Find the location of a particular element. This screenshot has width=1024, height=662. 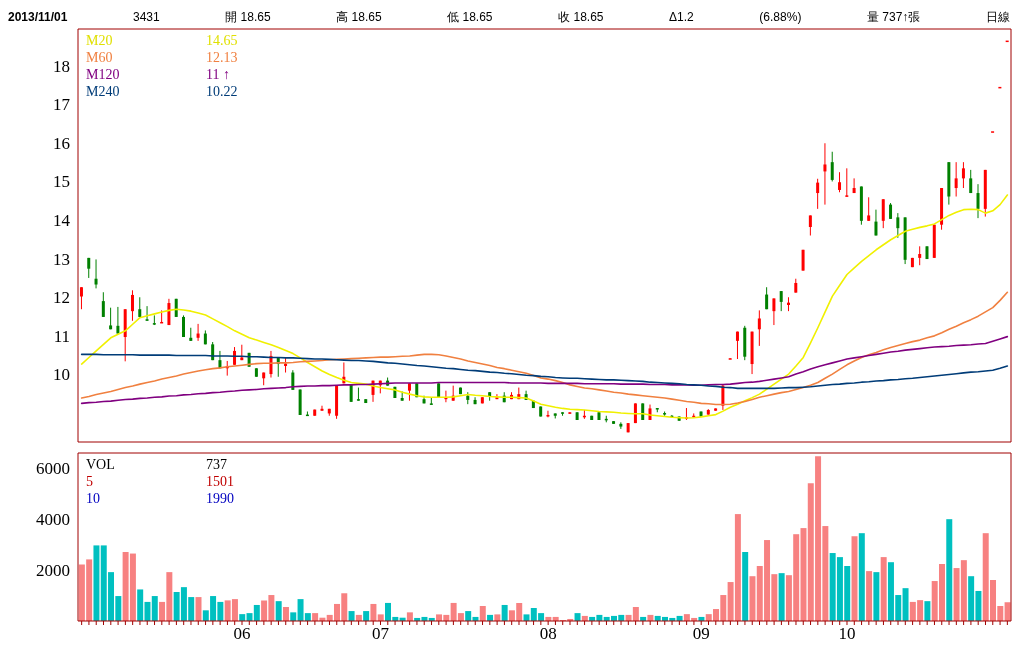

text: (6.88%) is located at coordinates (780, 17).